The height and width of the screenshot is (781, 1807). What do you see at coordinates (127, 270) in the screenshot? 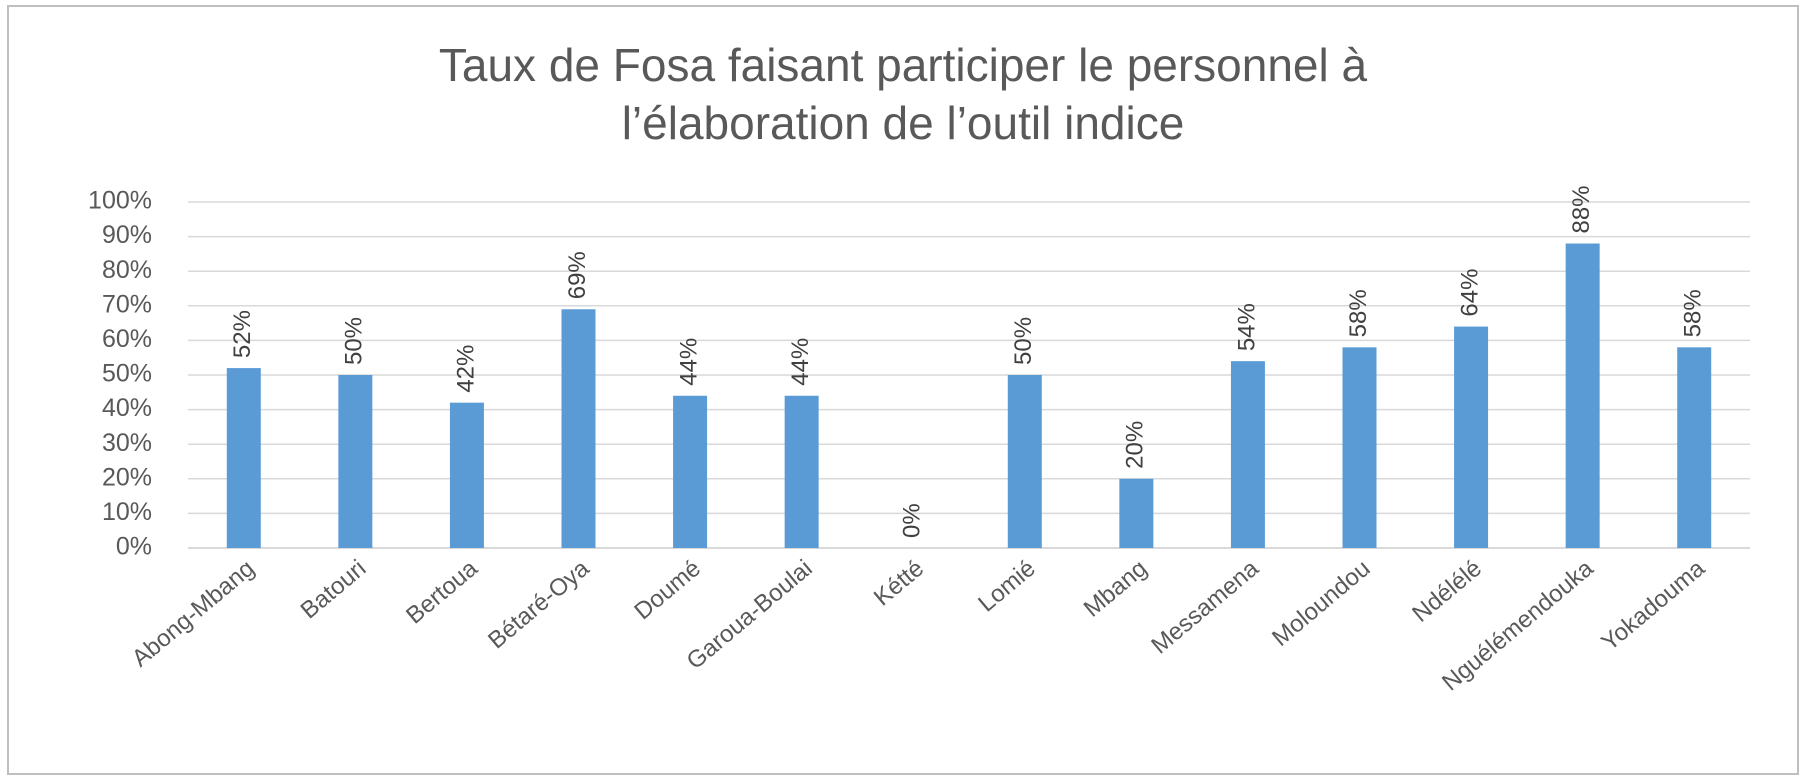
I see `y-tick-label: 80%` at bounding box center [127, 270].